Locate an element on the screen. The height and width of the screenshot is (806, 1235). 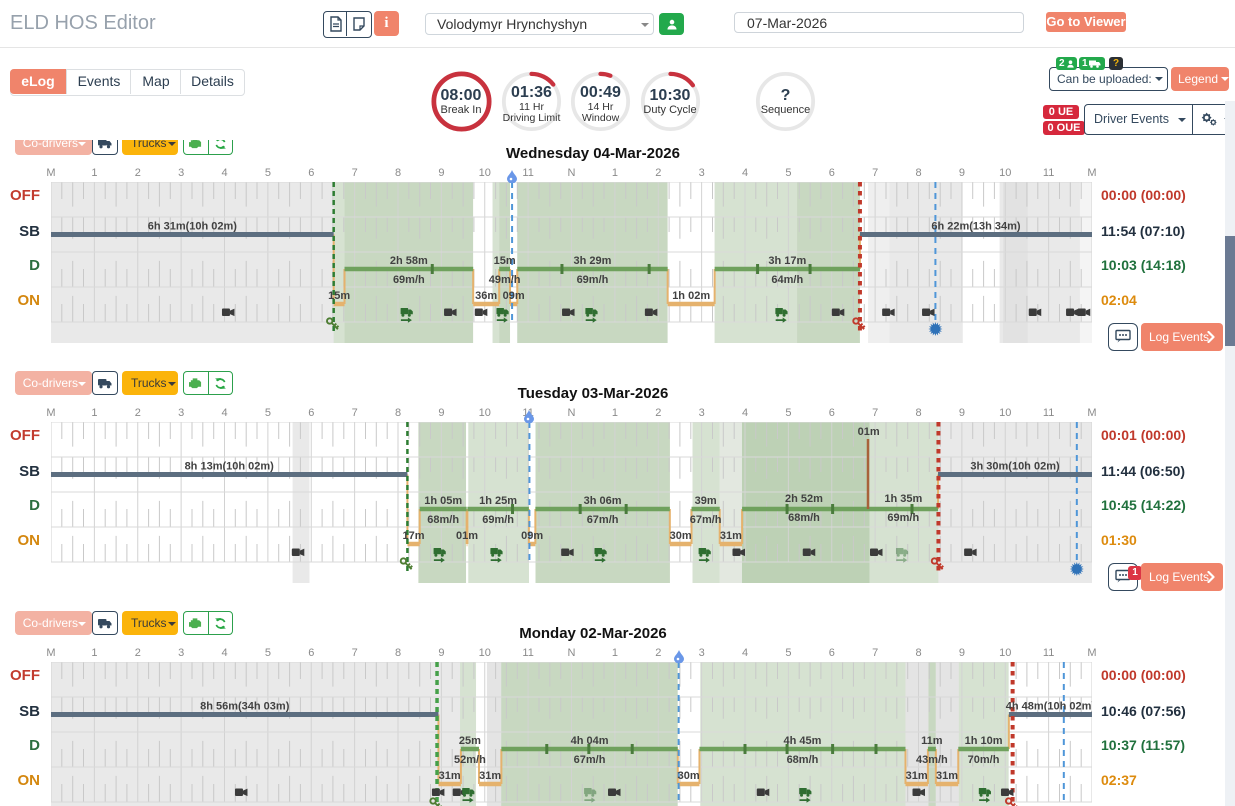
svg-text: 52m/h is located at coordinates (470, 760).